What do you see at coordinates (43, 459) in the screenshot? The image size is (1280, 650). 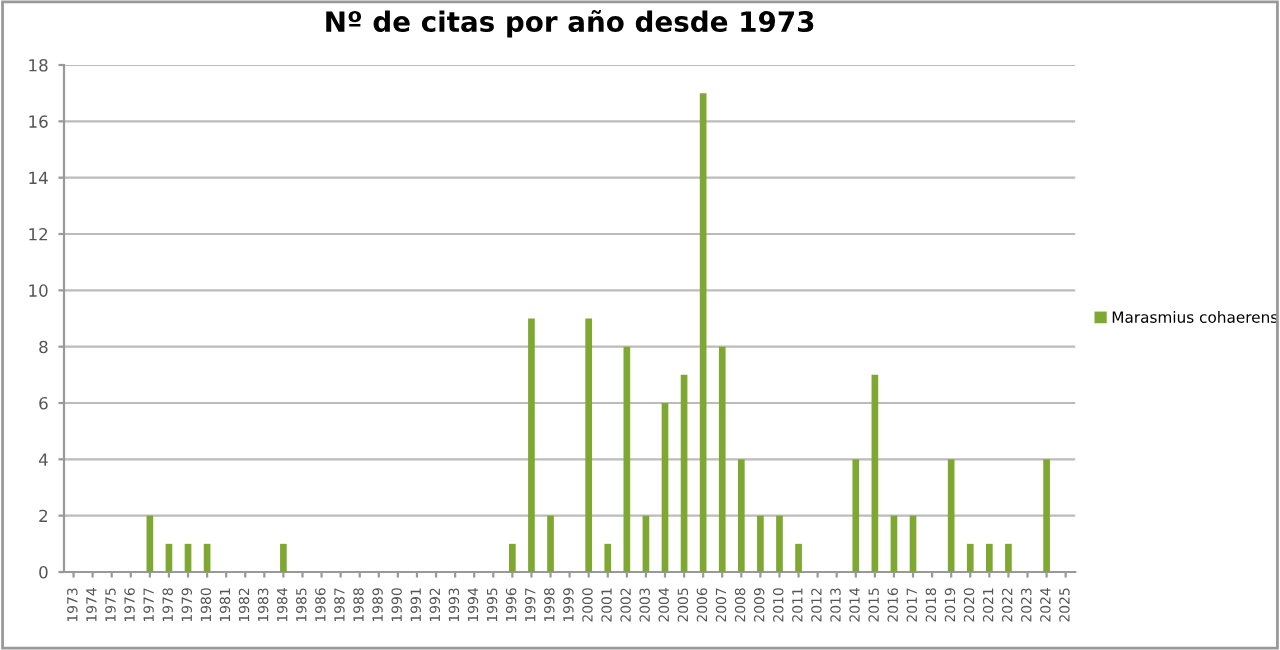 I see `y-tick-label: 4` at bounding box center [43, 459].